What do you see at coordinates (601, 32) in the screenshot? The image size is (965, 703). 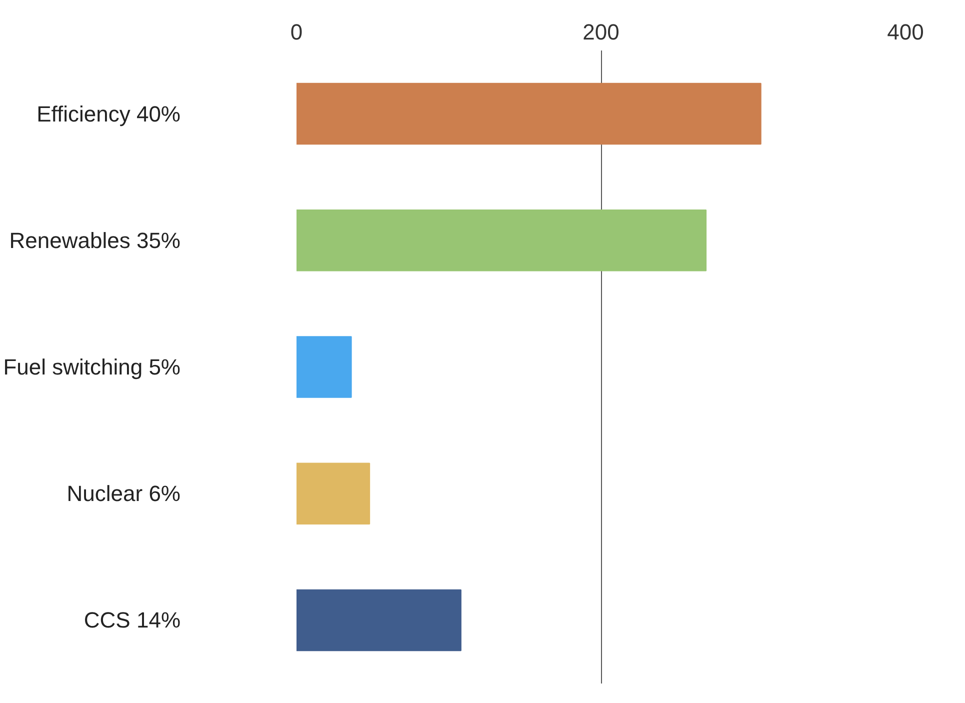 I see `x-tick-label: 200` at bounding box center [601, 32].